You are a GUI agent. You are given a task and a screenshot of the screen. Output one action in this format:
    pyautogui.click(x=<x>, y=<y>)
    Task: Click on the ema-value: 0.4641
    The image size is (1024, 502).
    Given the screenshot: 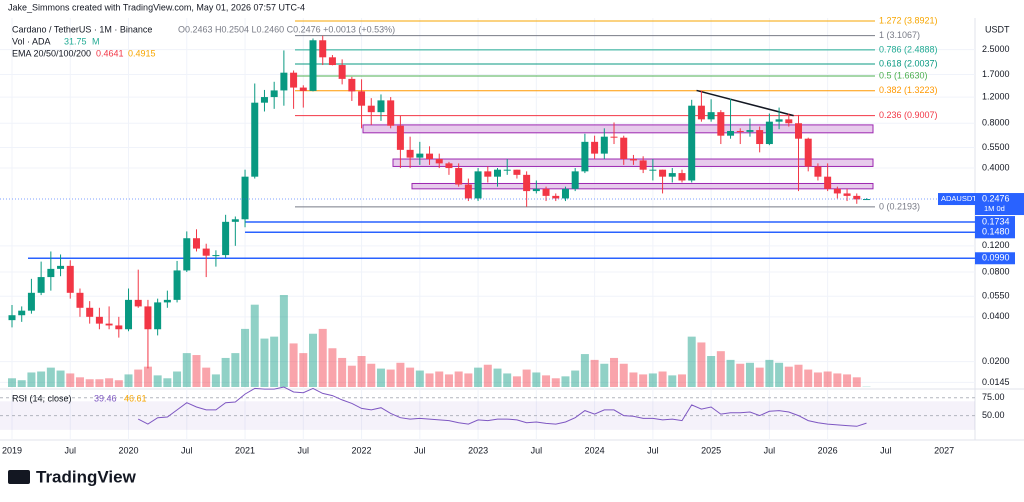 What is the action you would take?
    pyautogui.click(x=110, y=53)
    